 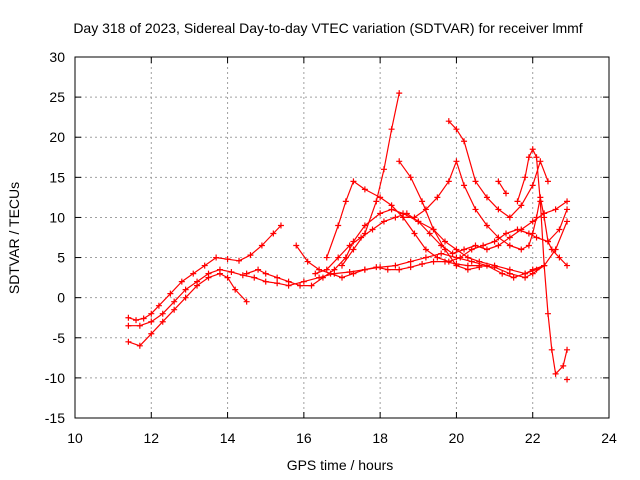 I want to click on y-tick-label: 15, so click(x=57, y=177).